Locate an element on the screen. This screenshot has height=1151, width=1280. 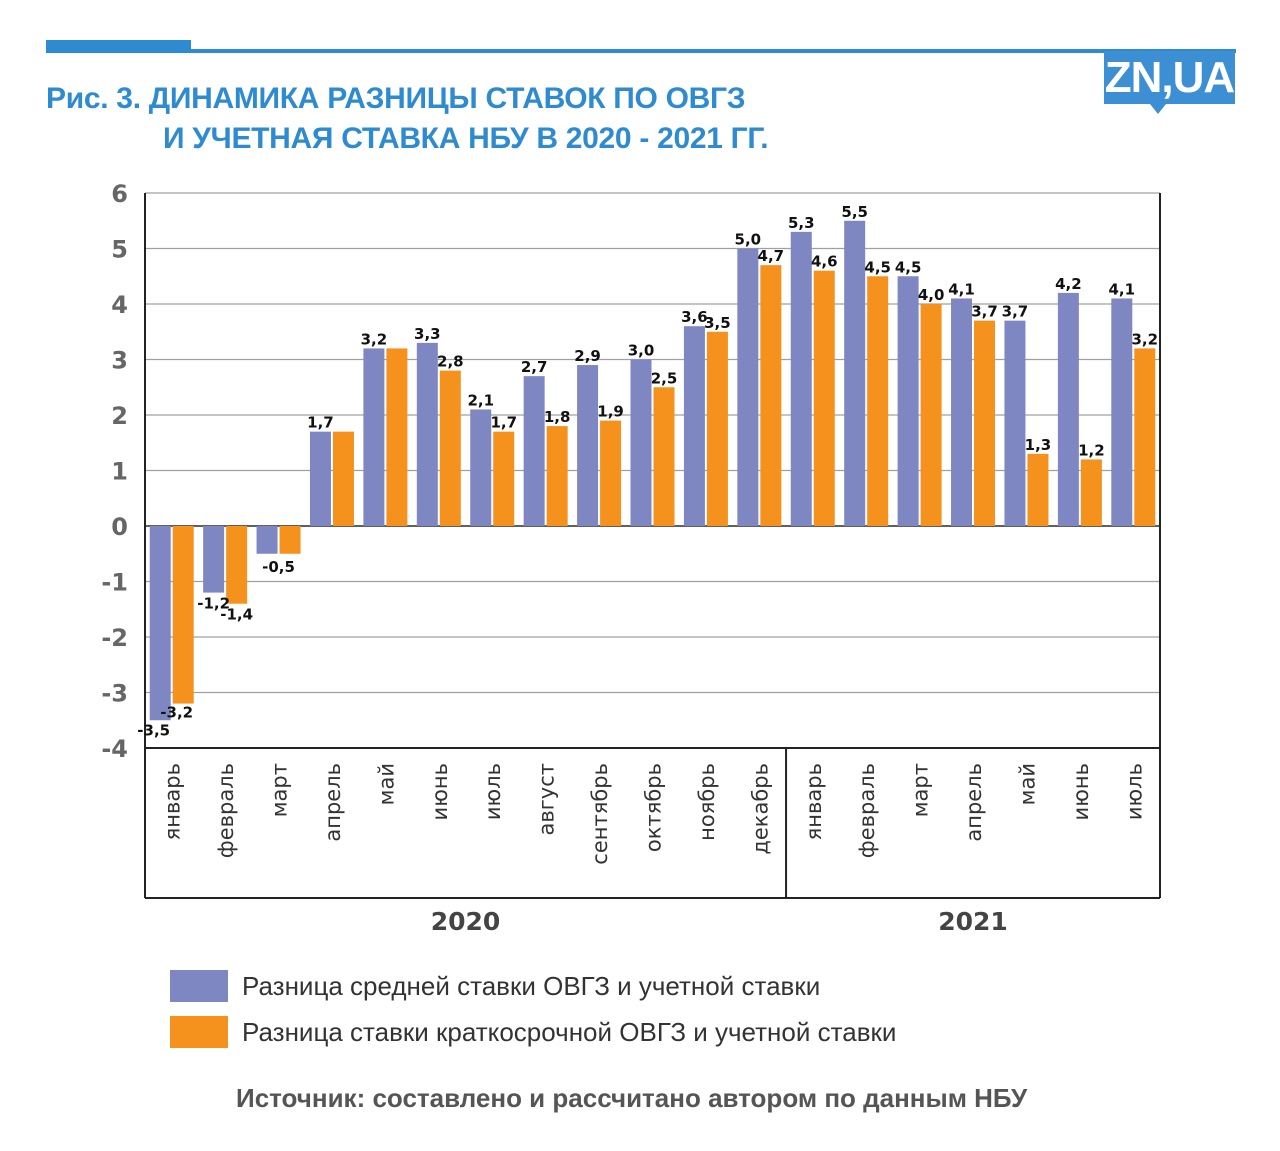
data-label: 1,3 is located at coordinates (1038, 445).